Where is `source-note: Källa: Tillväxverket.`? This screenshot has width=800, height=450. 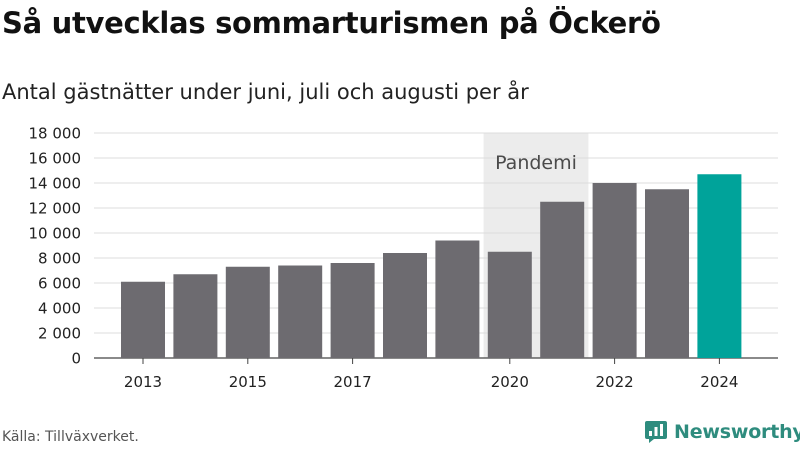 source-note: Källa: Tillväxverket. is located at coordinates (70, 437).